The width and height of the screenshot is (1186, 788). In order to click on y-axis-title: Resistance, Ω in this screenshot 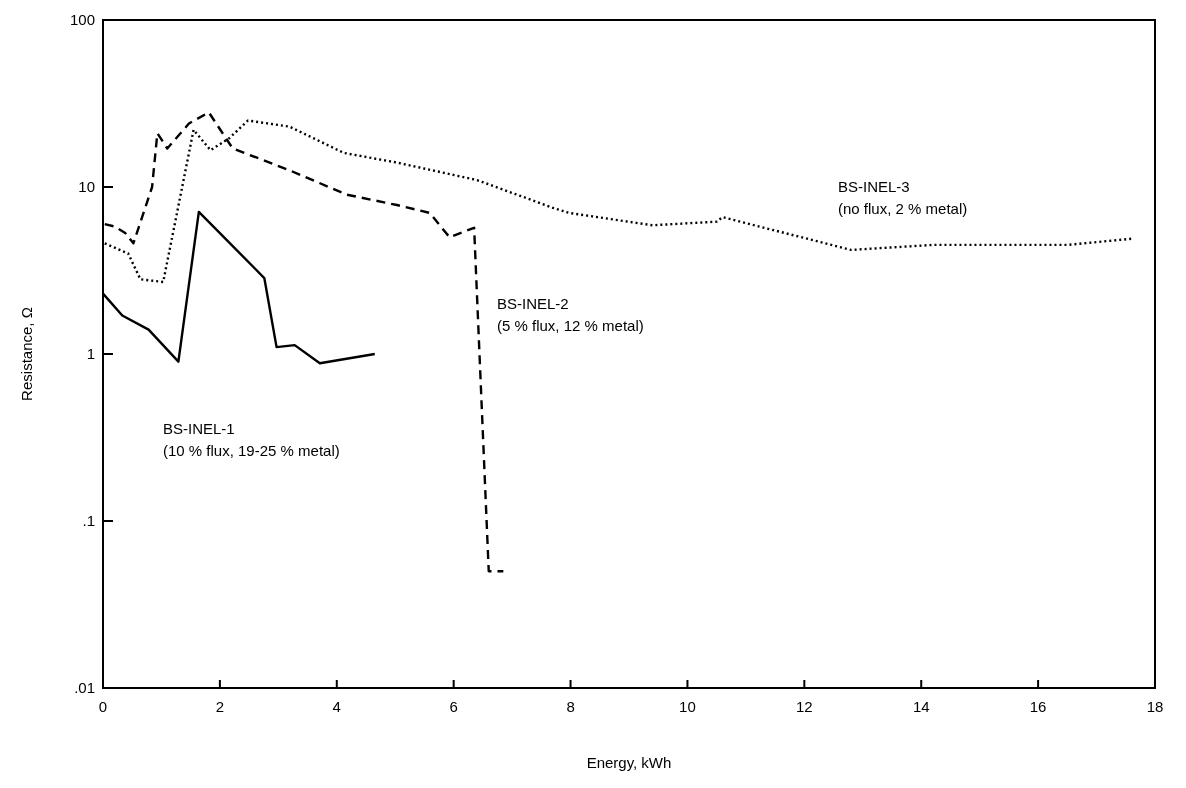, I will do `click(26, 354)`.